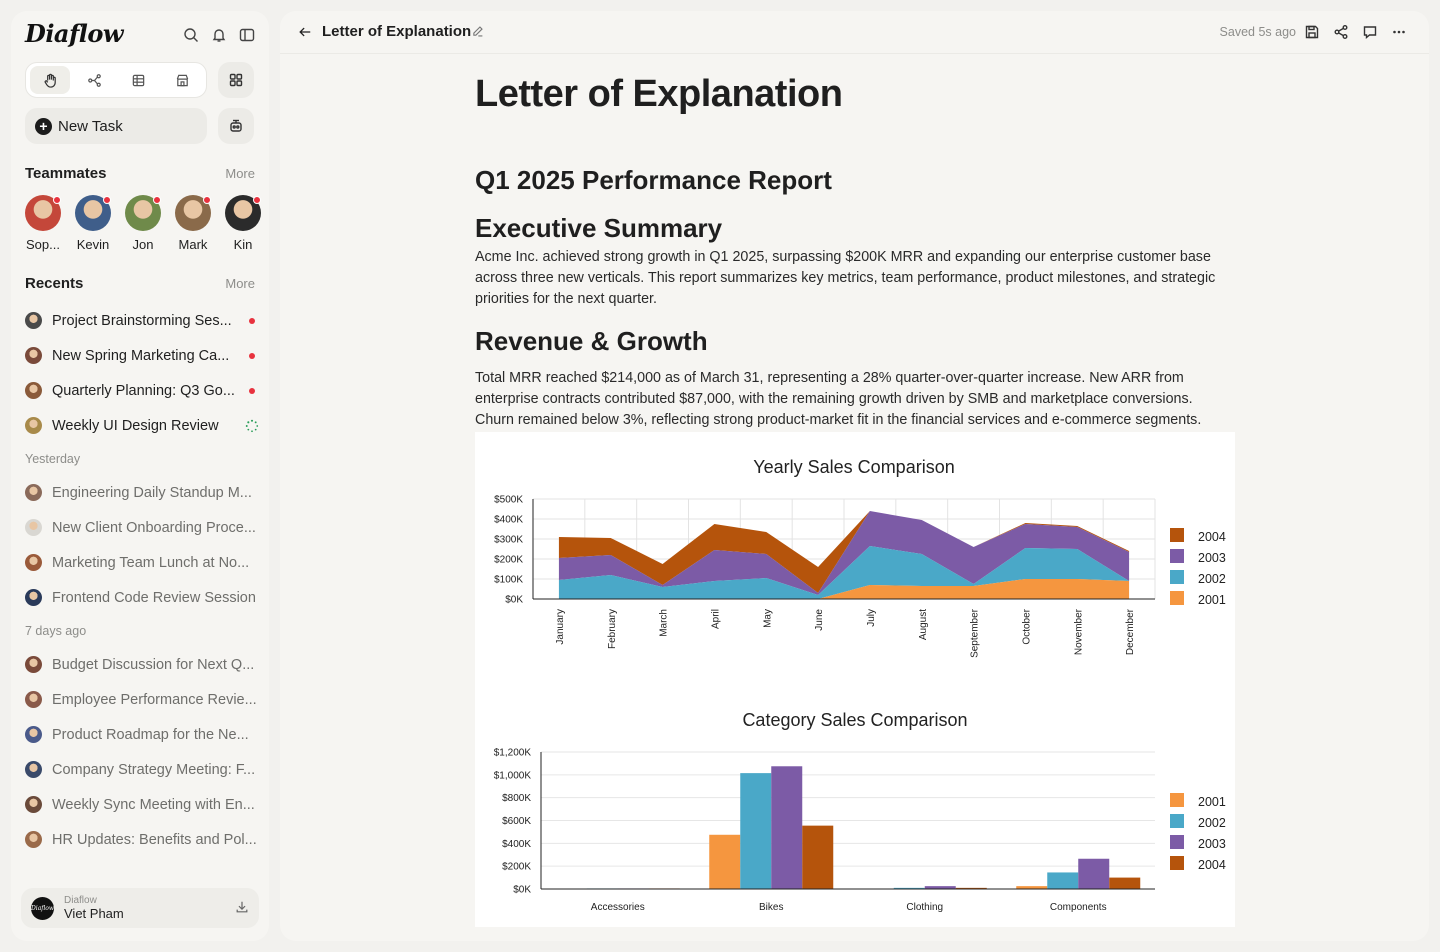  What do you see at coordinates (477, 31) in the screenshot?
I see `edit-title-icon` at bounding box center [477, 31].